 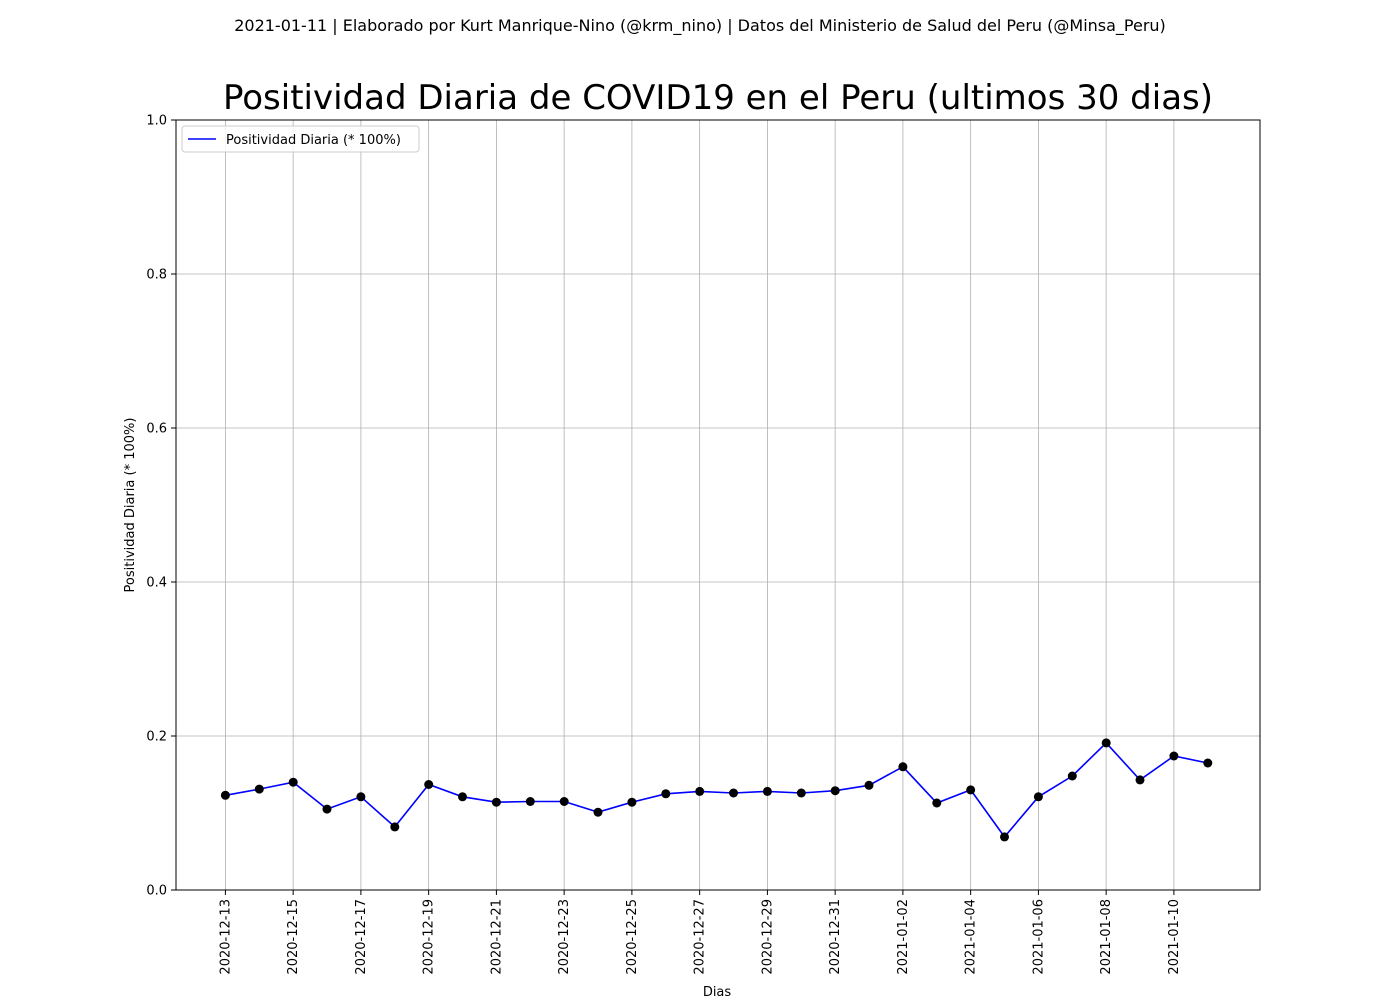 What do you see at coordinates (156, 121) in the screenshot?
I see `y-tick-label: 1.0` at bounding box center [156, 121].